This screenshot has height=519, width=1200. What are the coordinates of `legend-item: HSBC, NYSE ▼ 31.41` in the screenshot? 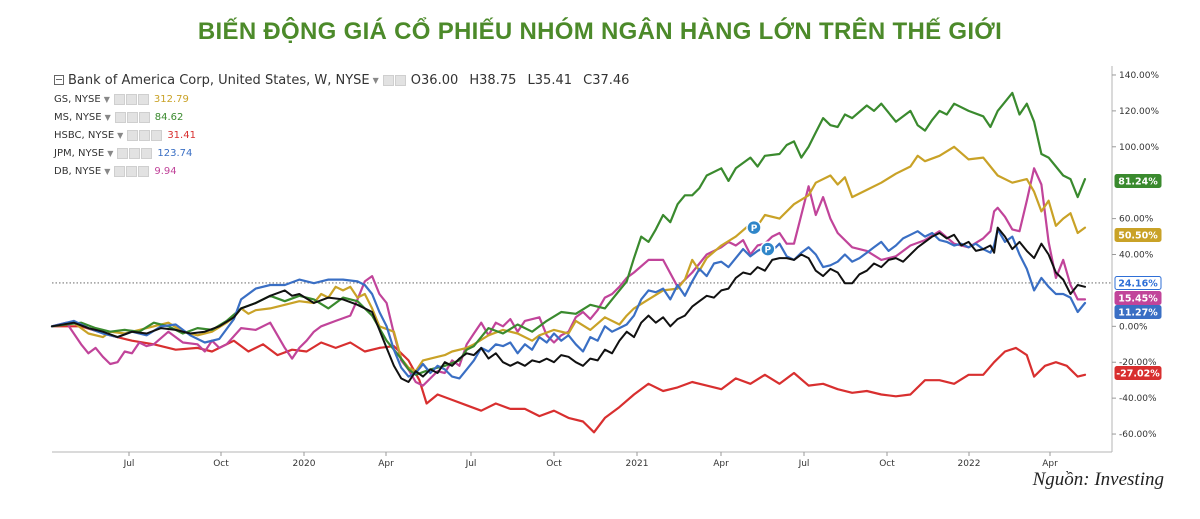 It's located at (341, 135).